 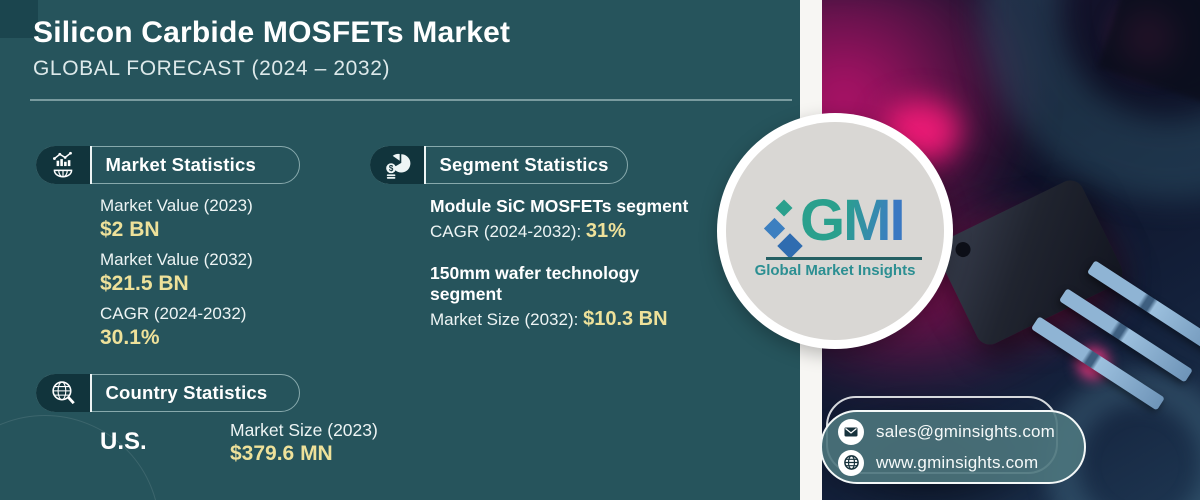 I want to click on segment-stat-line: CAGR (2024-2032): 31%, so click(x=565, y=231).